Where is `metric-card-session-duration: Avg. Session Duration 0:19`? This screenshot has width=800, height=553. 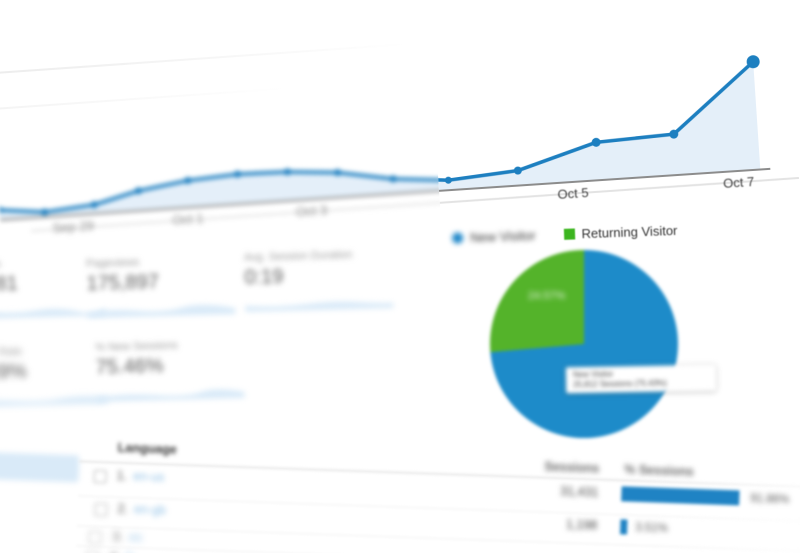
metric-card-session-duration: Avg. Session Duration 0:19 is located at coordinates (319, 280).